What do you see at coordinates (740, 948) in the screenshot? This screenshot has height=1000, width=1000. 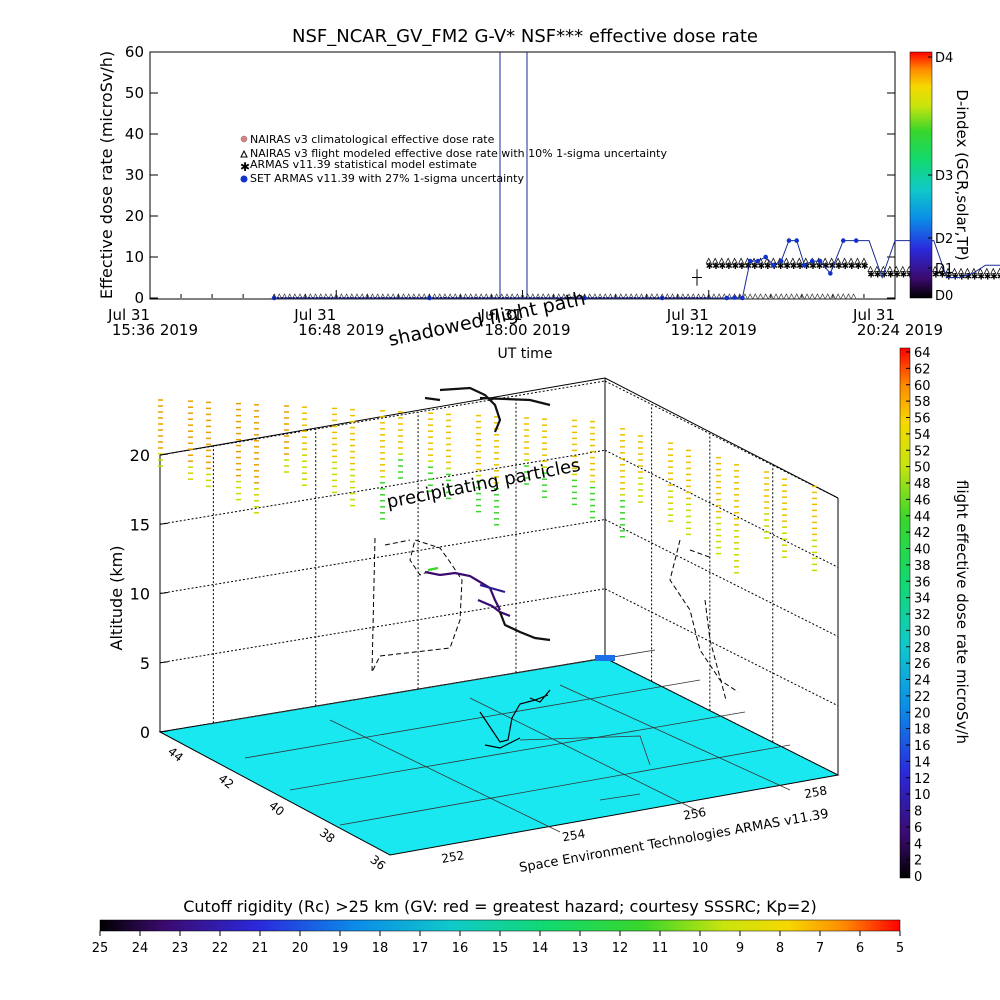 I see `rigidity-tick-label: 9` at bounding box center [740, 948].